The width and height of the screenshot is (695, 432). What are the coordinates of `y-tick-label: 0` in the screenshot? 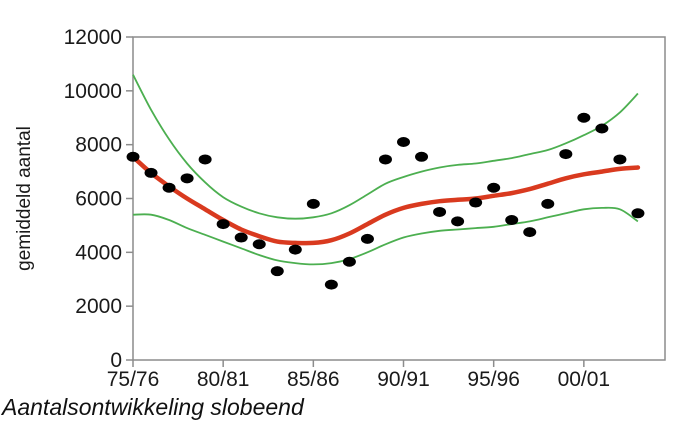 It's located at (116, 360).